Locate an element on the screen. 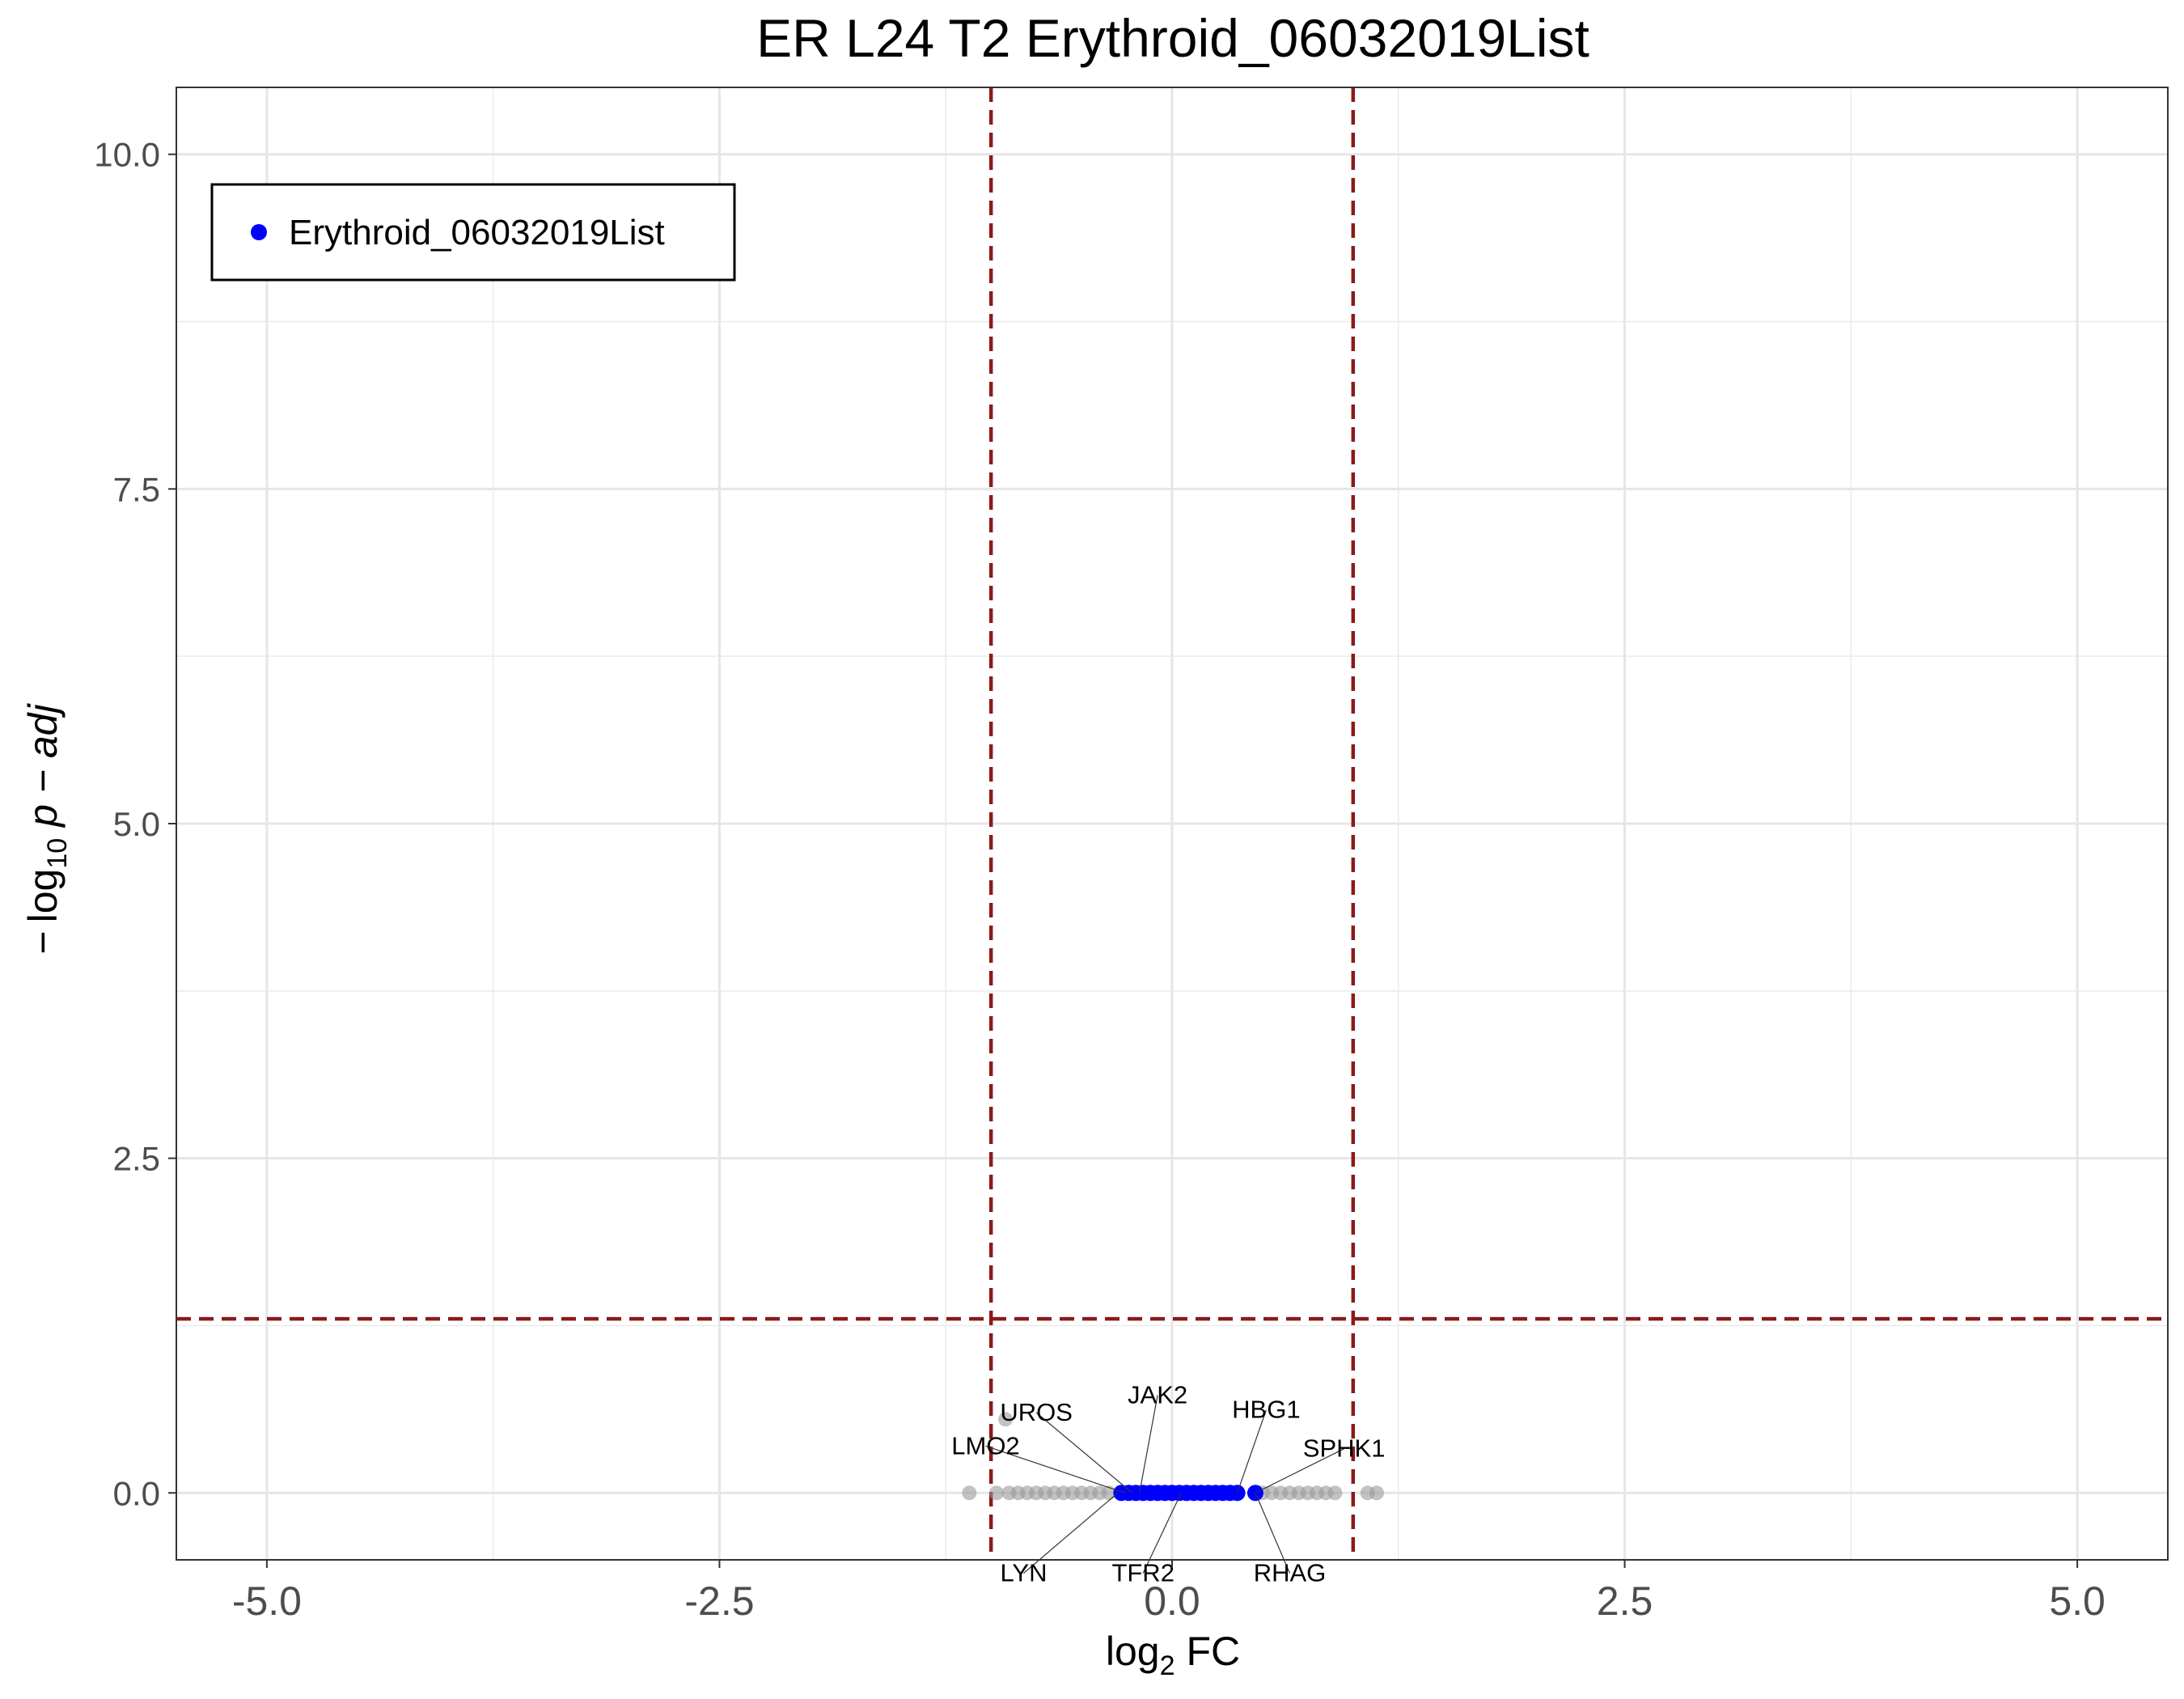 This screenshot has width=2184, height=1699. y-axis-ticks: 0.0 2.5 5.0 7.5 10.0 is located at coordinates (135, 824).